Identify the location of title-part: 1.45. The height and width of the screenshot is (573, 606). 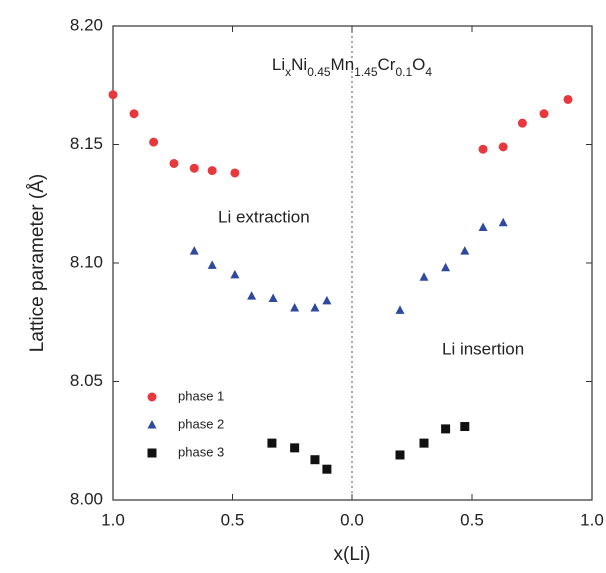
(366, 72).